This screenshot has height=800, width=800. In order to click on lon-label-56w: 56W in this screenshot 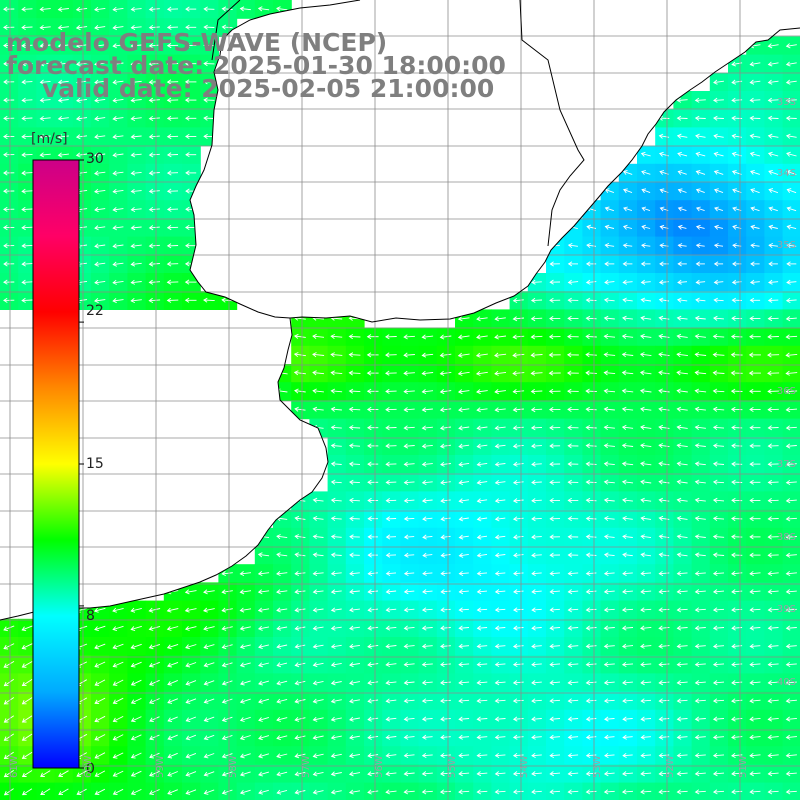, I will do `click(379, 766)`.